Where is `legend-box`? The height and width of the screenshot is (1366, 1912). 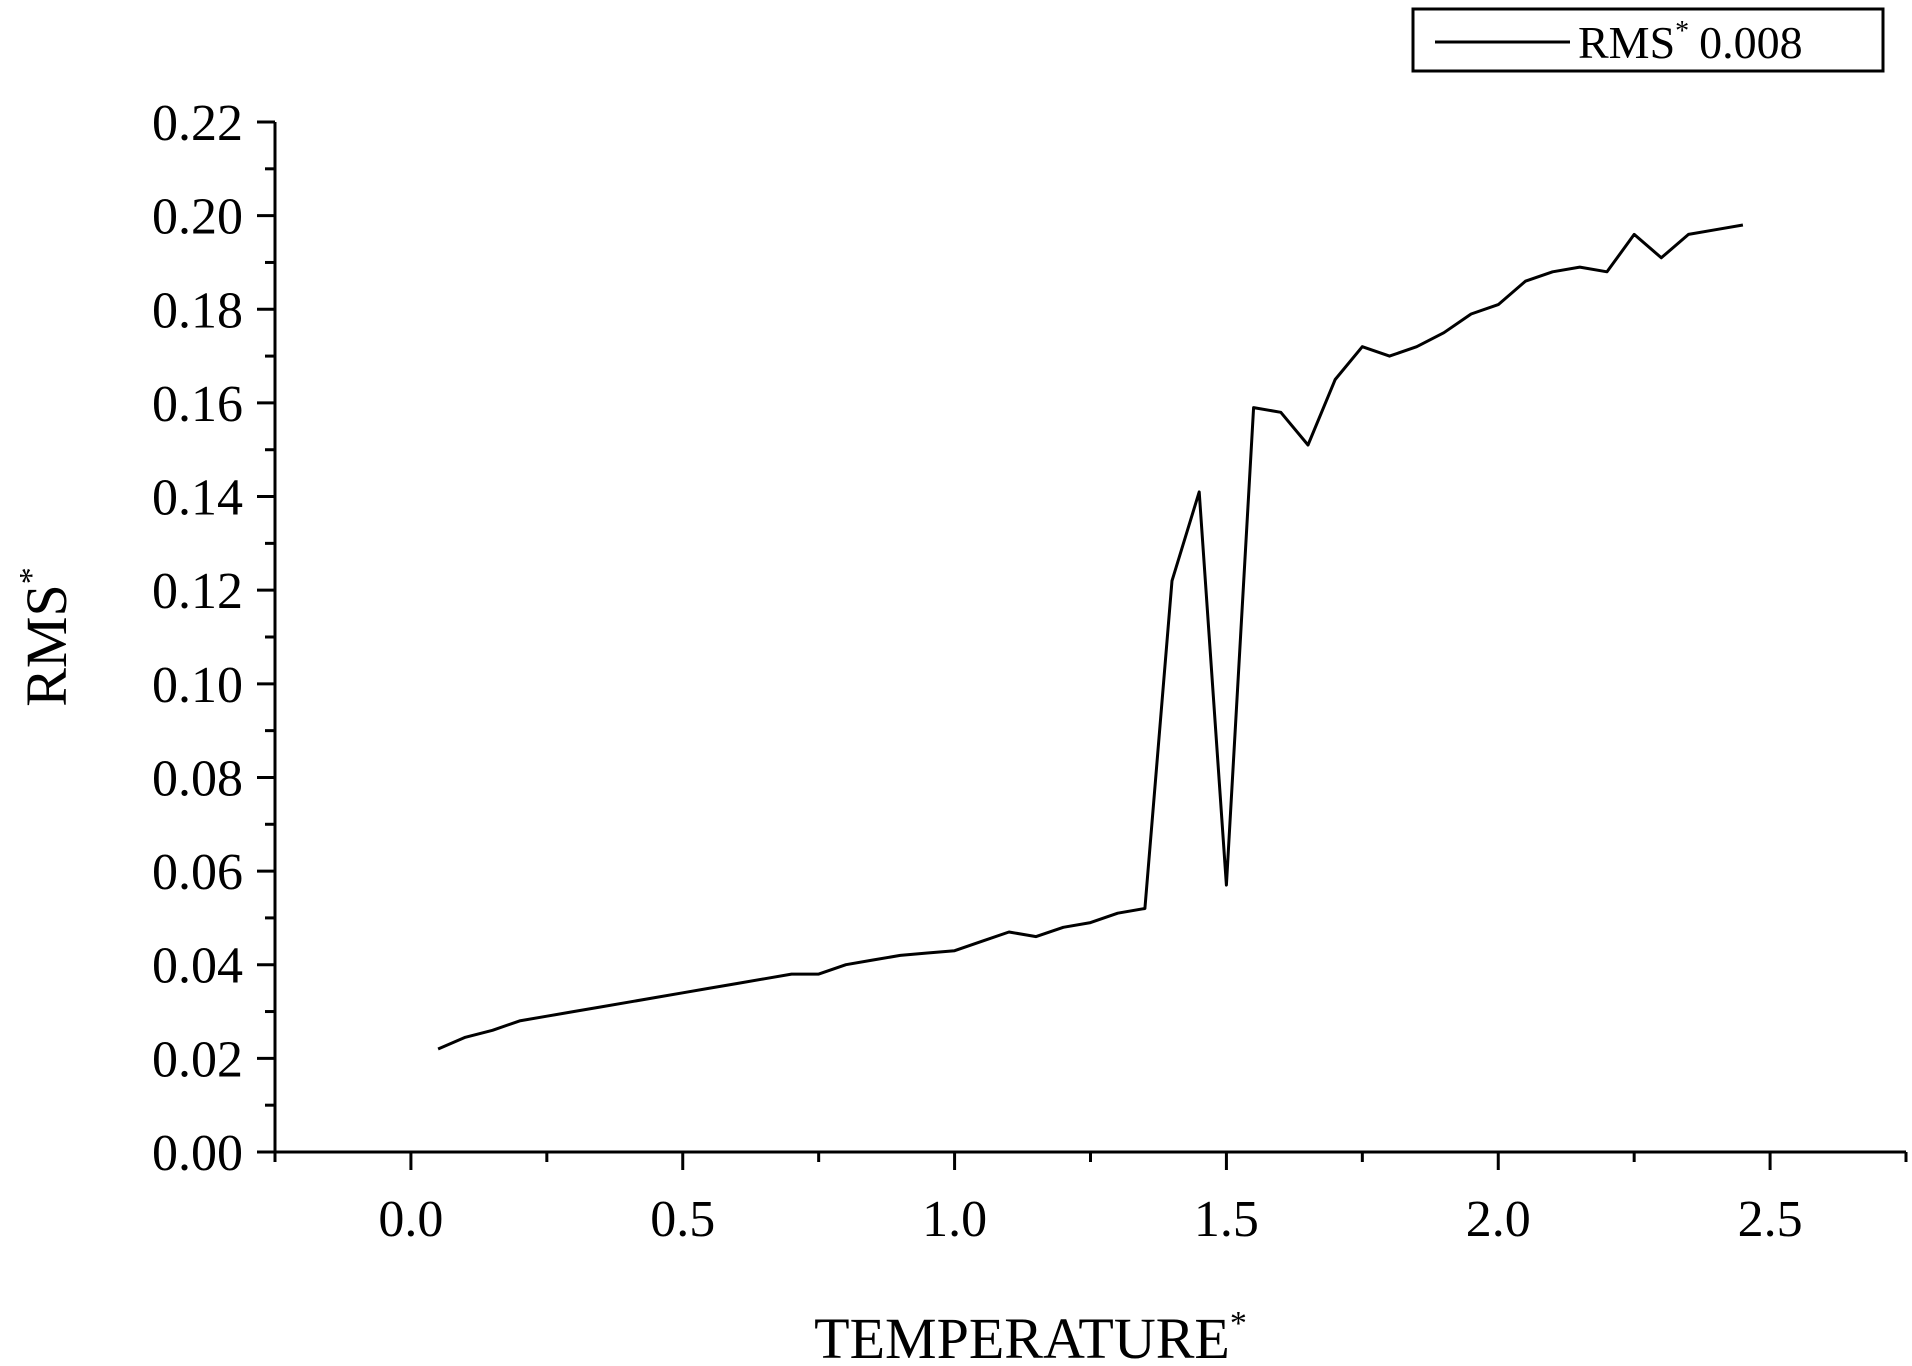
legend-box is located at coordinates (1648, 40).